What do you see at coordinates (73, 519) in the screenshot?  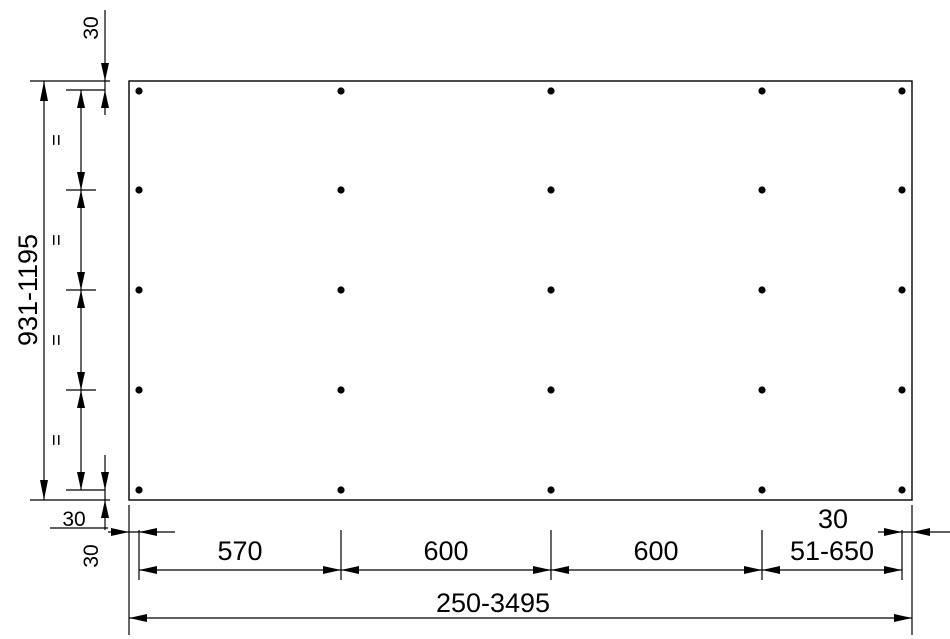 I see `bottom-left-offset-label: 30` at bounding box center [73, 519].